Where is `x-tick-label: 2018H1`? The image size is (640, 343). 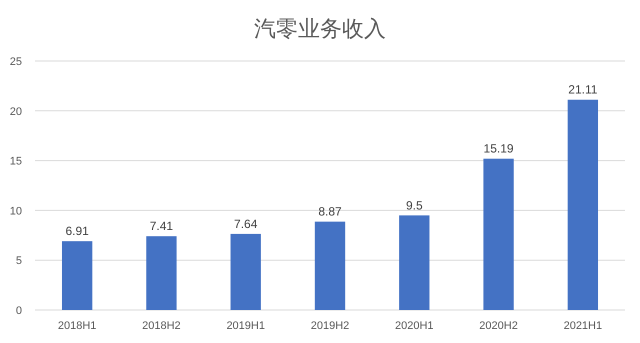 x-tick-label: 2018H1 is located at coordinates (77, 326).